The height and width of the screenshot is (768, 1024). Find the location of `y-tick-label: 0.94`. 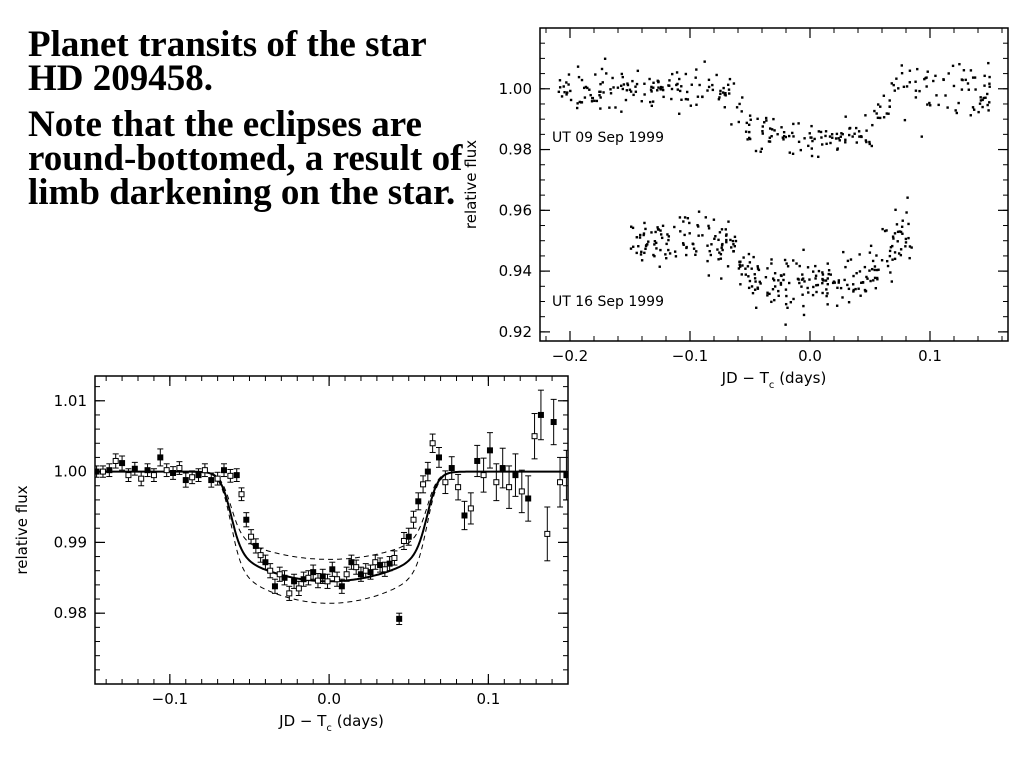

y-tick-label: 0.94 is located at coordinates (515, 271).